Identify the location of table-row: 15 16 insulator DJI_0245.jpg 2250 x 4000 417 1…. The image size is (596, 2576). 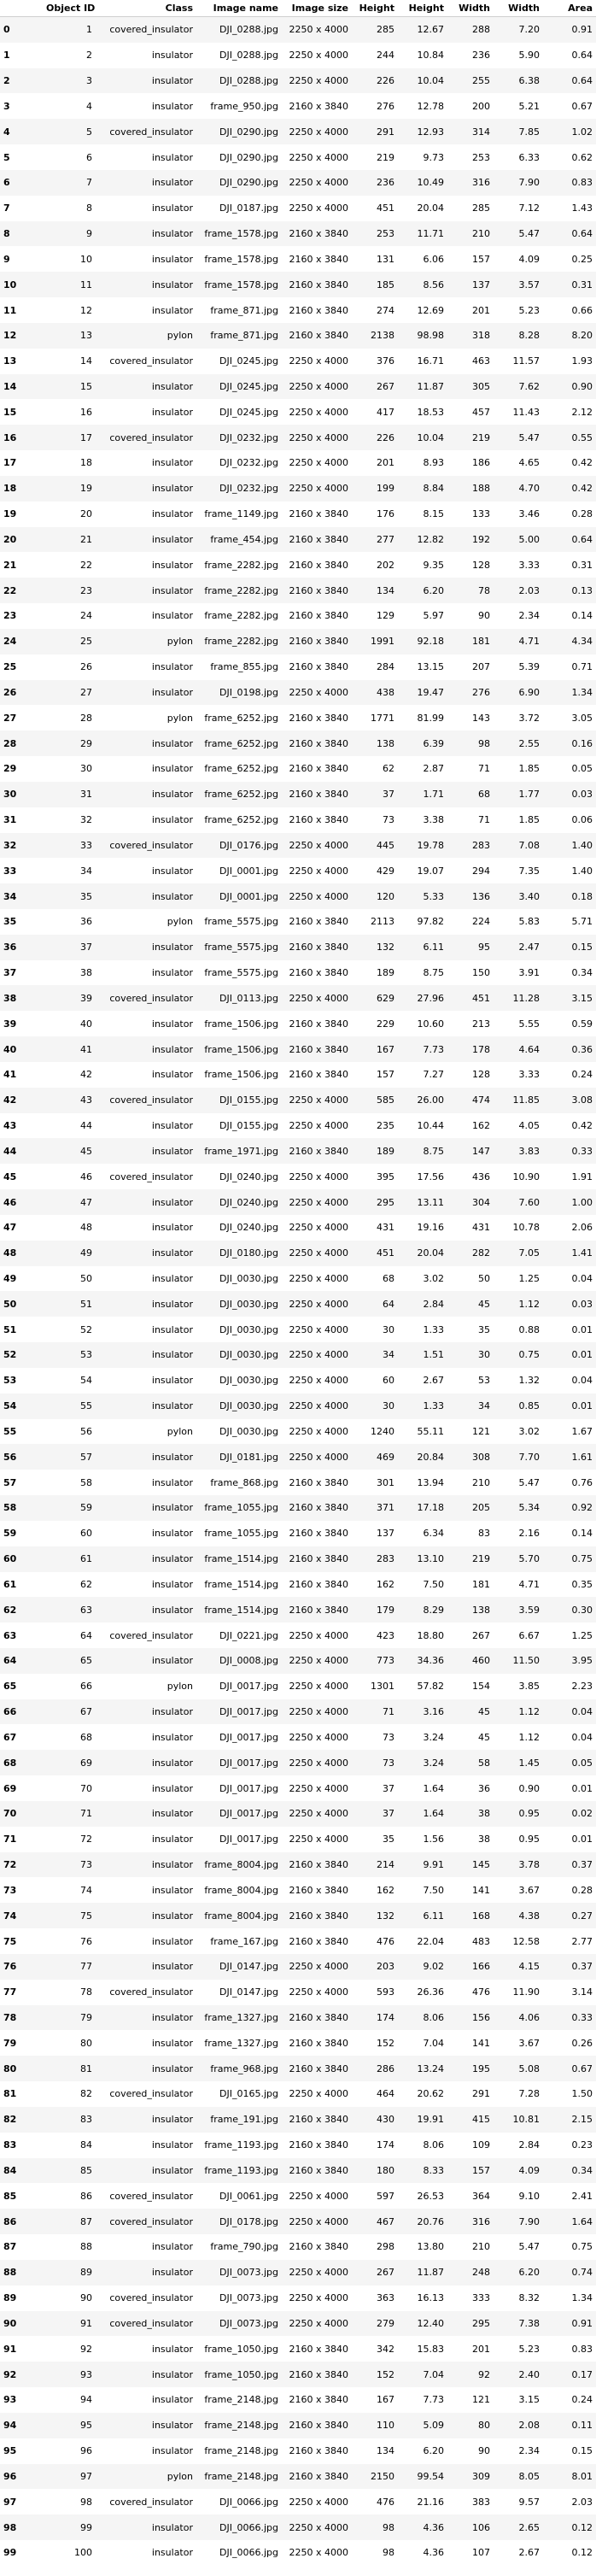
(298, 412).